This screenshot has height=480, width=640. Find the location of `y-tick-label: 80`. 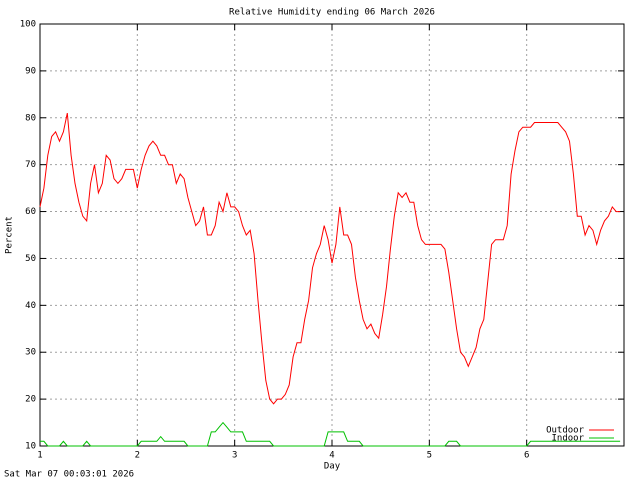

y-tick-label: 80 is located at coordinates (30, 118).